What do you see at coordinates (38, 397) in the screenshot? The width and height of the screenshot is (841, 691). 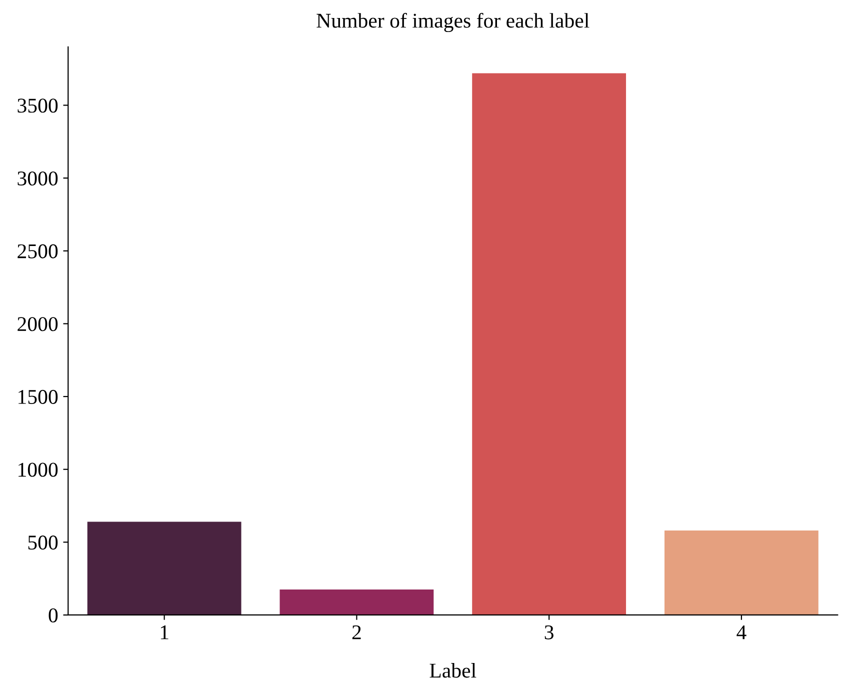 I see `y-tick-label: 1500` at bounding box center [38, 397].